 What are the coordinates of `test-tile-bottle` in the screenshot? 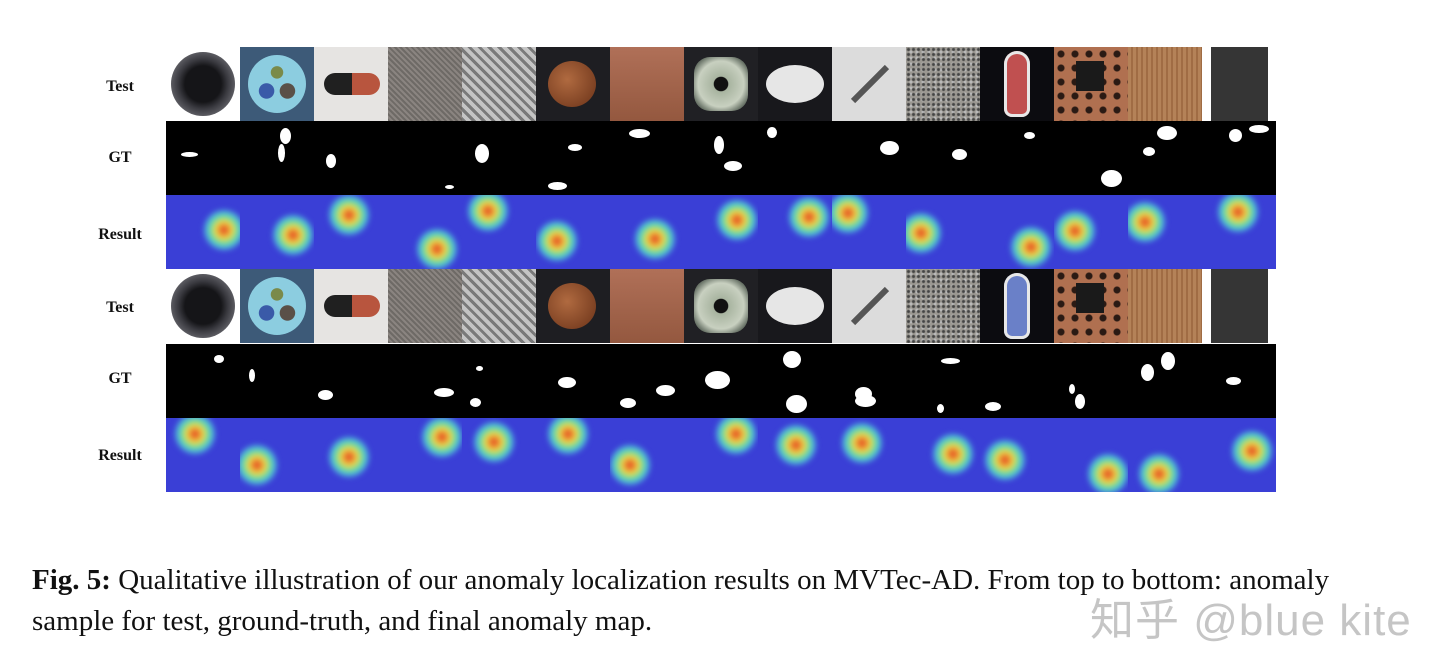 It's located at (203, 84).